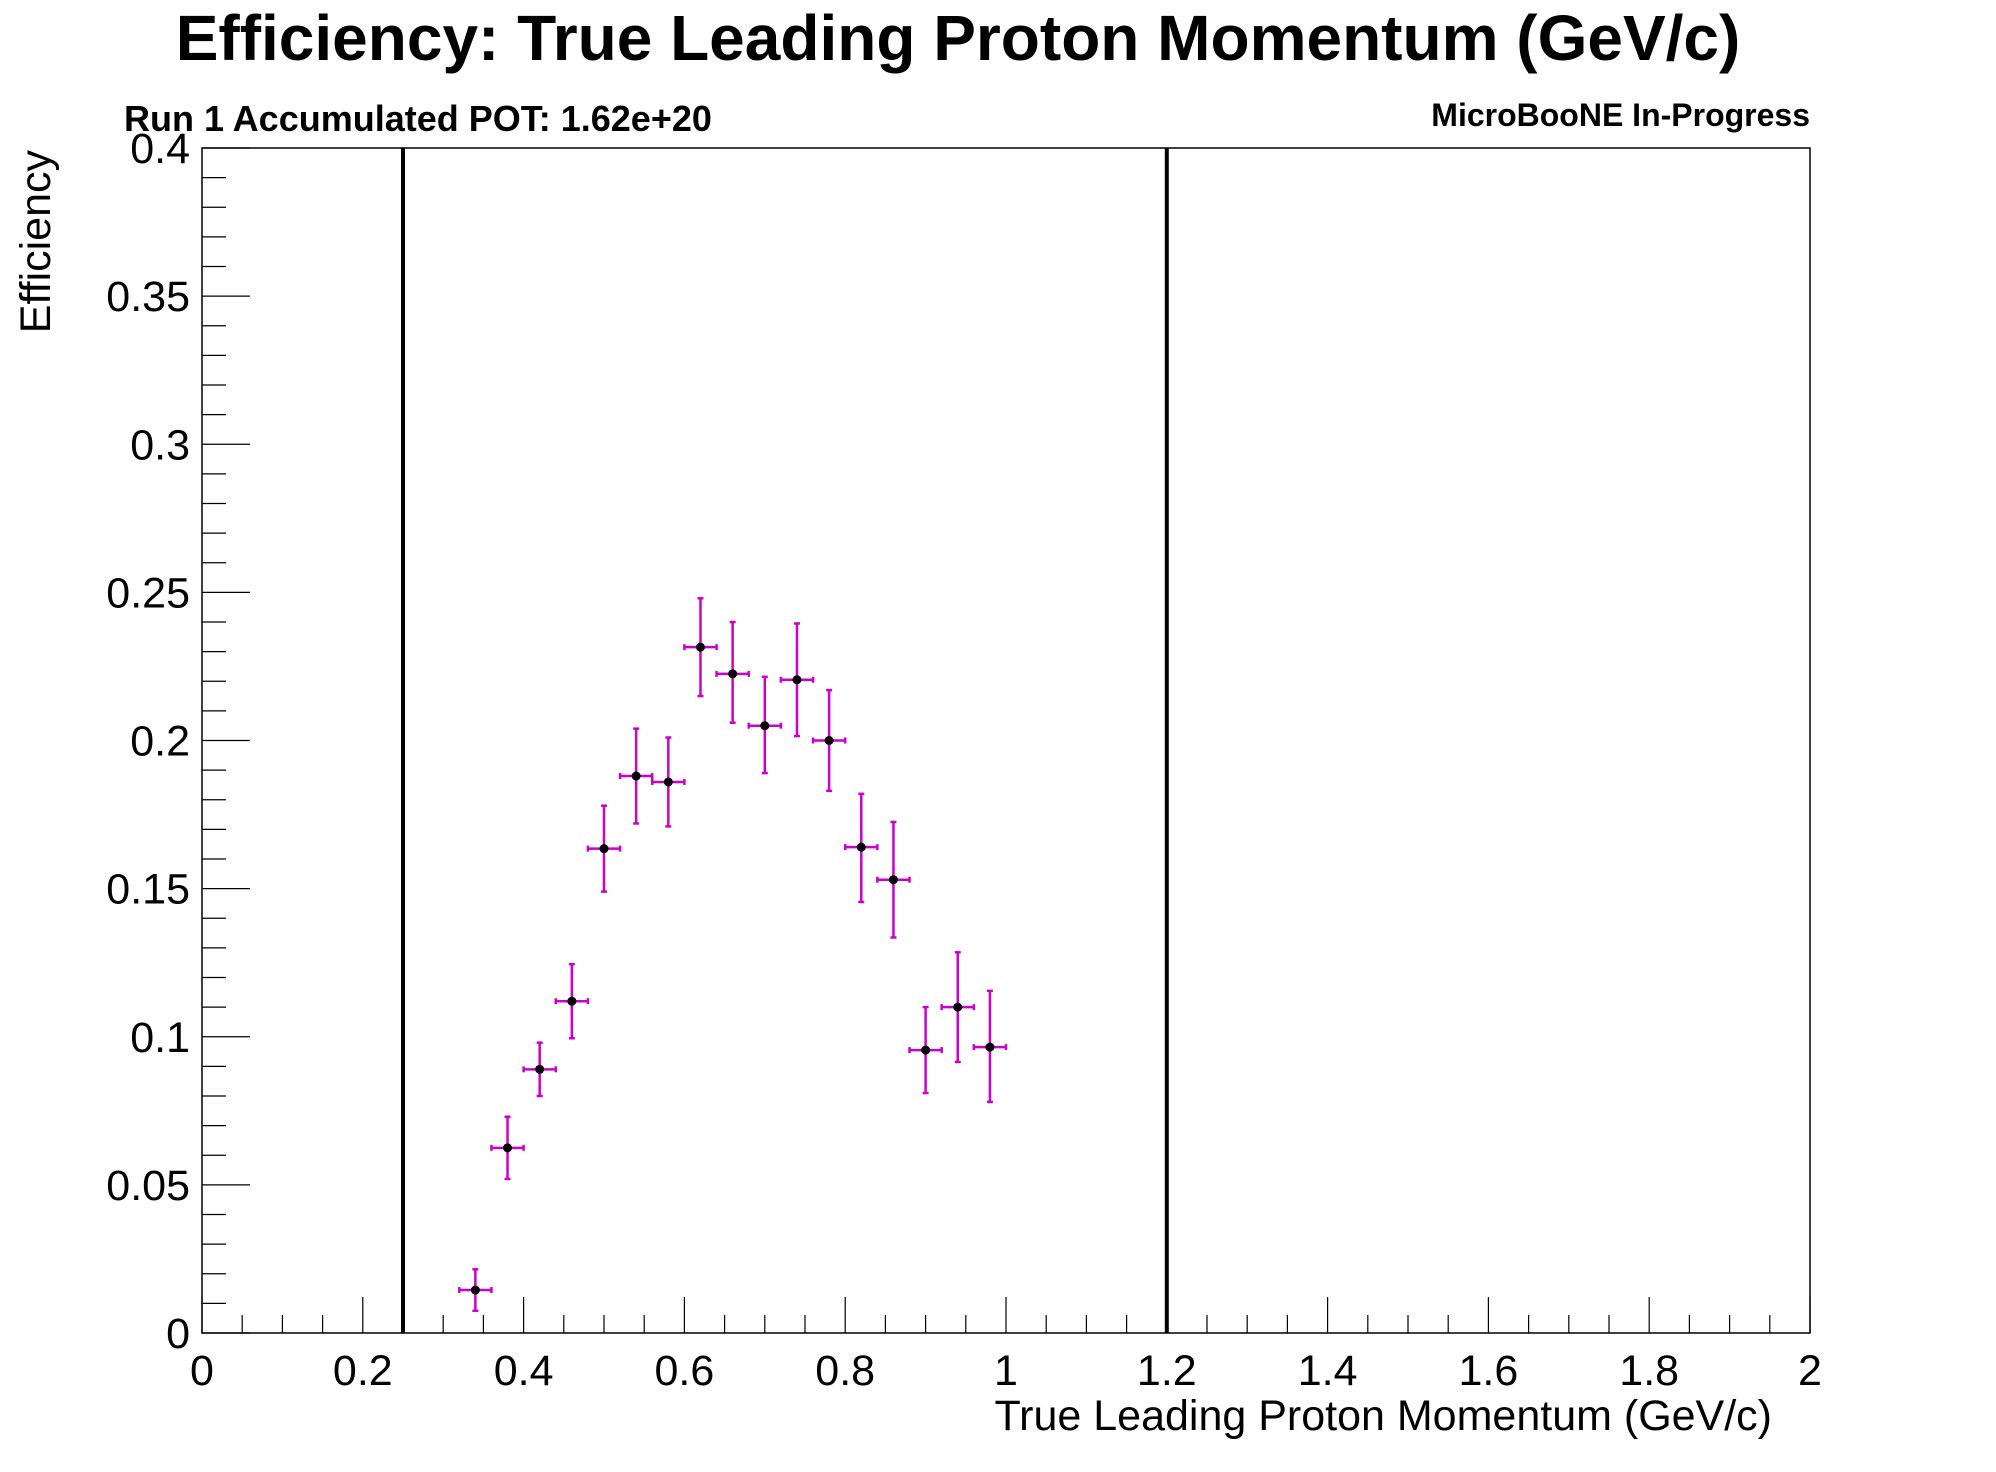 The height and width of the screenshot is (1472, 1996). Describe the element at coordinates (148, 297) in the screenshot. I see `y-tick-label: 0.35` at that location.